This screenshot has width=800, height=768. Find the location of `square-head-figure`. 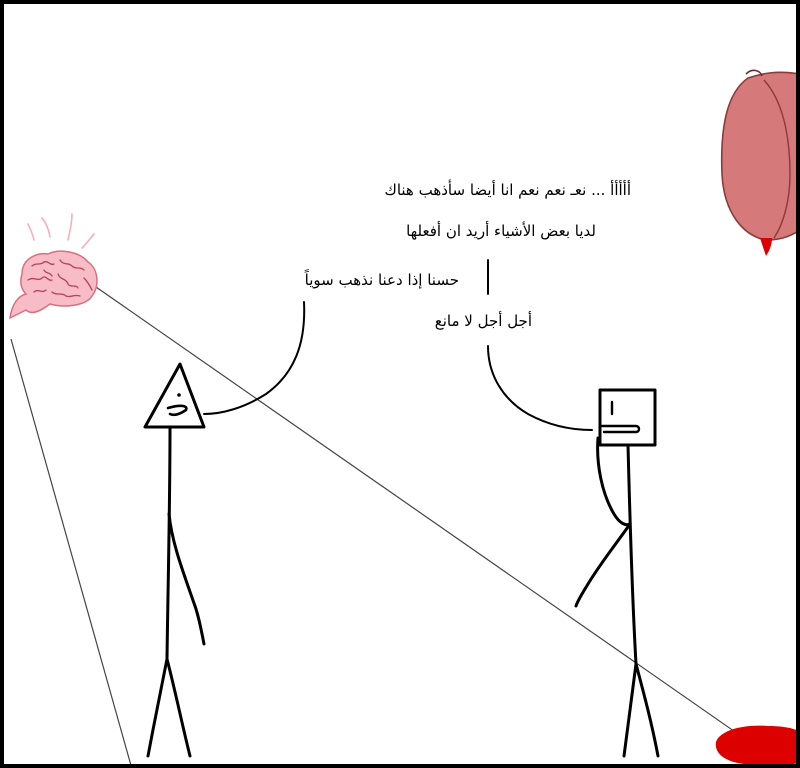

square-head-figure is located at coordinates (617, 573).